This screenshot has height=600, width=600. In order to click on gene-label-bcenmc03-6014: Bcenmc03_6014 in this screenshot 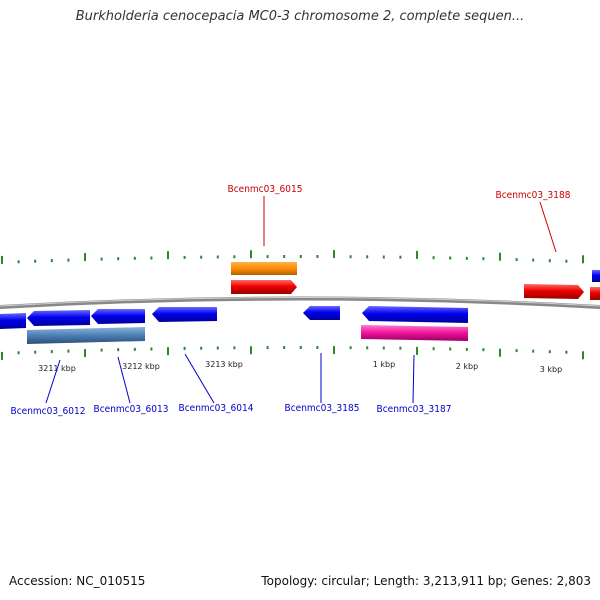, I will do `click(216, 408)`.